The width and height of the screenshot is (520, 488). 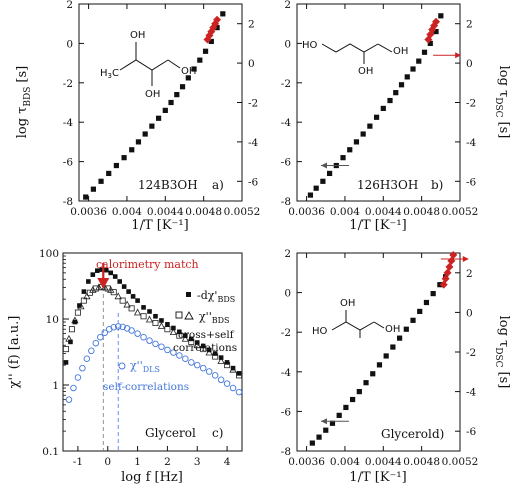 I want to click on panel-b-xlabel: 1/T [K⁻¹], so click(x=377, y=225).